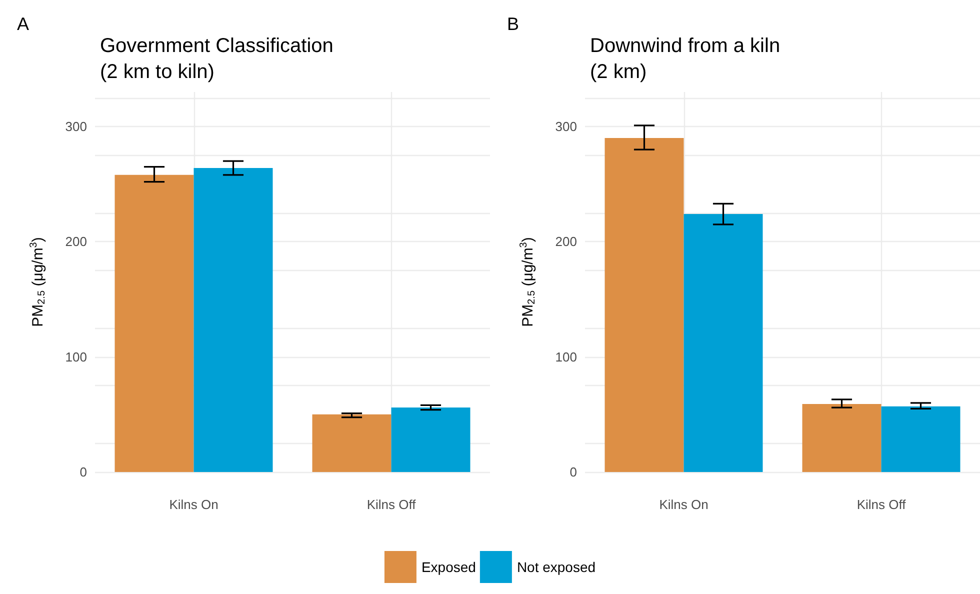  What do you see at coordinates (23, 24) in the screenshot?
I see `text: A` at bounding box center [23, 24].